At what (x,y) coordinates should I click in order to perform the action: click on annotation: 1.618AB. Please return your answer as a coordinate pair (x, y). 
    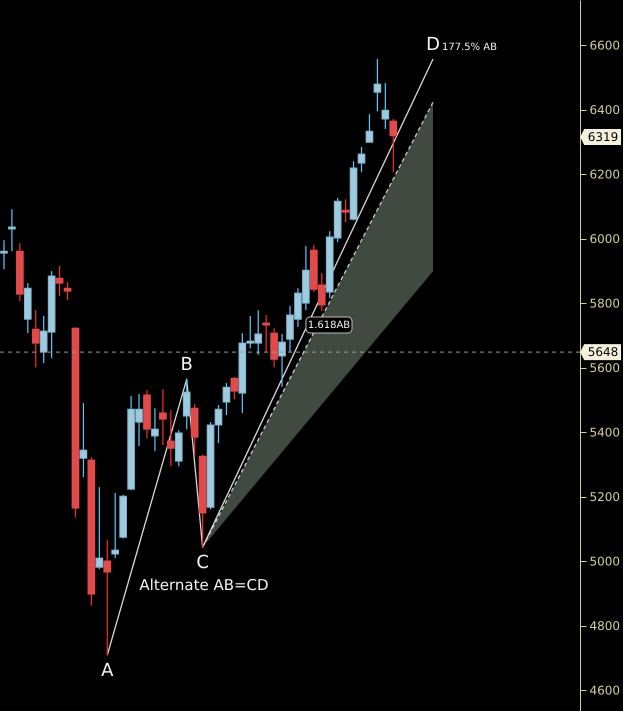
    Looking at the image, I should click on (329, 325).